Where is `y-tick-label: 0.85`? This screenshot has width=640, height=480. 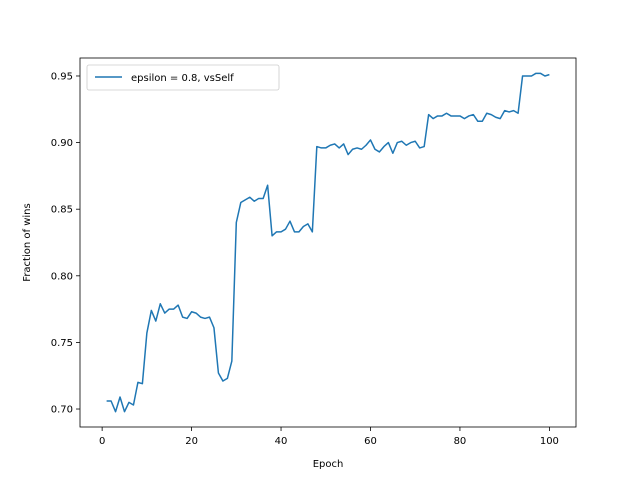 y-tick-label: 0.85 is located at coordinates (62, 210).